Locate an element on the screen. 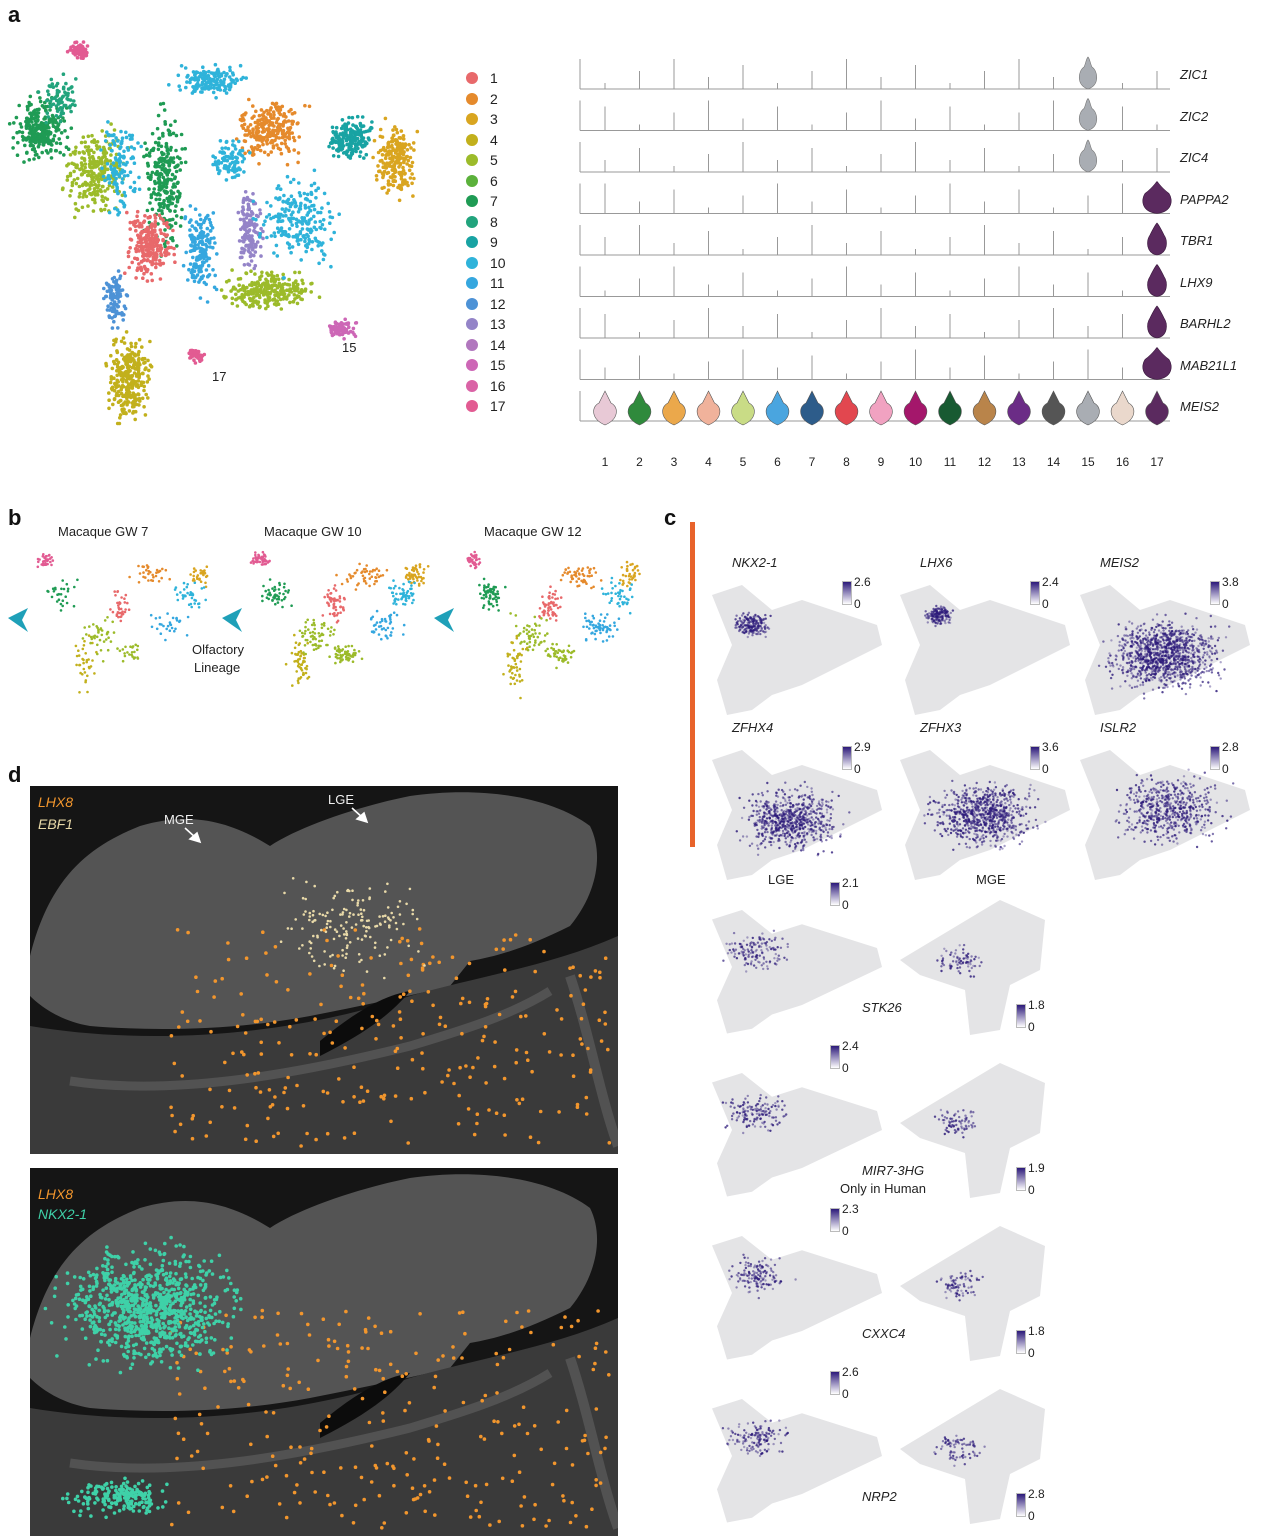 This screenshot has height=1537, width=1266. lineage-label: Lineage is located at coordinates (217, 667).